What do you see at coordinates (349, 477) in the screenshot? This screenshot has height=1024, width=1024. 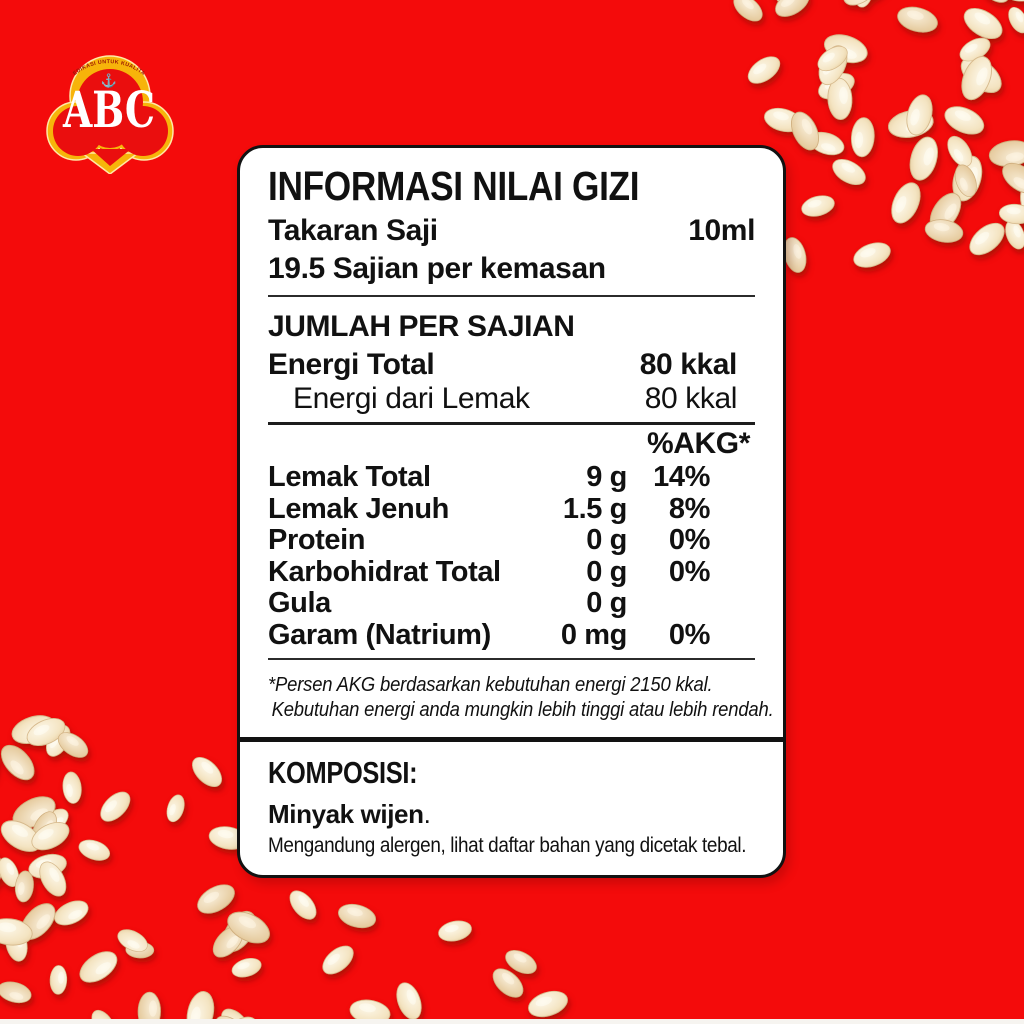 I see `nutrient-label: Lemak Total` at bounding box center [349, 477].